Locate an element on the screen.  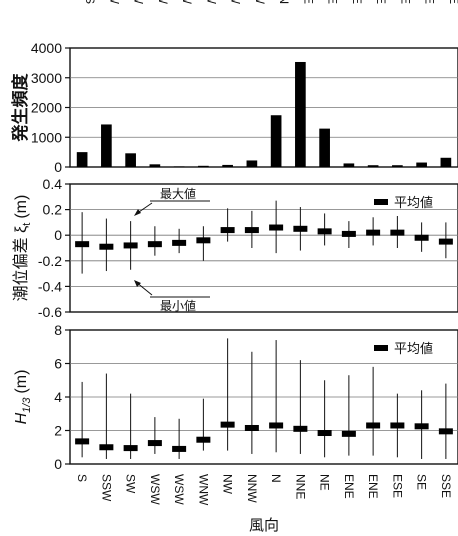
y-tick-label: -0.2 is located at coordinates (50, 261).